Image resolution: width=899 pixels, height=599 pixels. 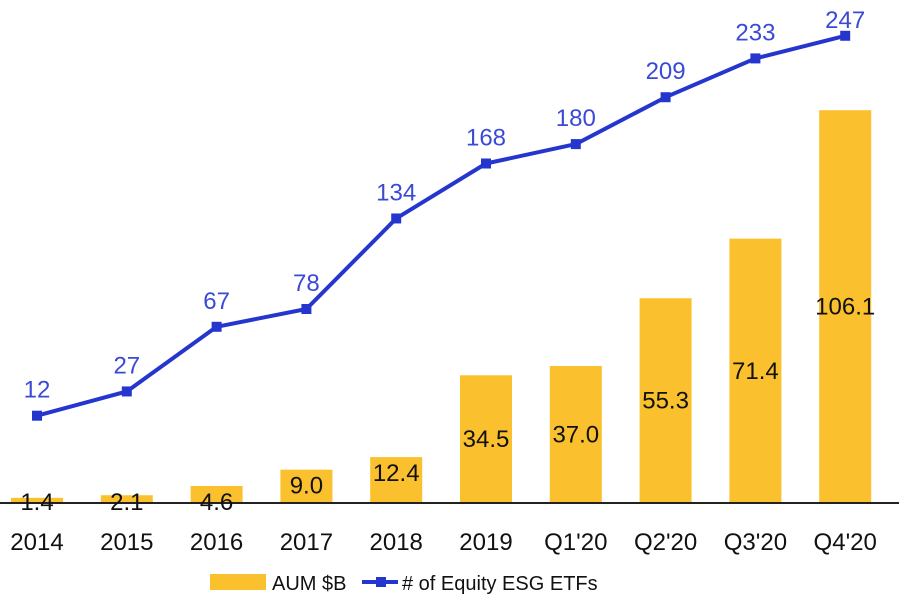 I want to click on bar-label-8: 71.4, so click(x=755, y=371).